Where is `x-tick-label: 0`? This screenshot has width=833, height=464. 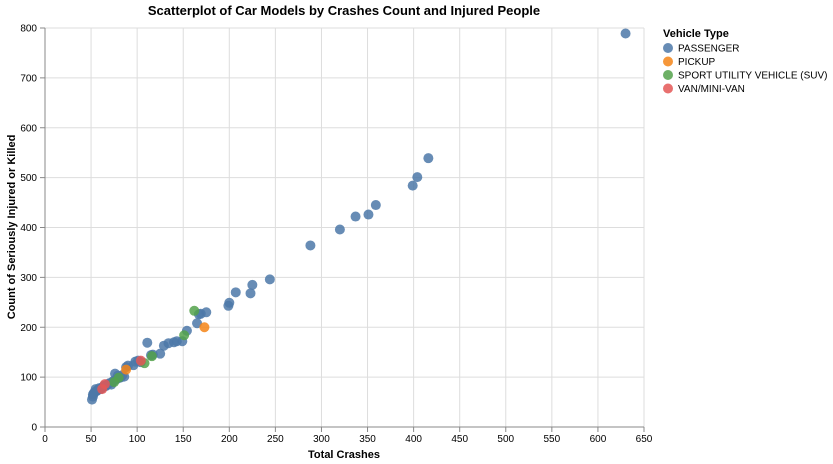
x-tick-label: 0 is located at coordinates (45, 439).